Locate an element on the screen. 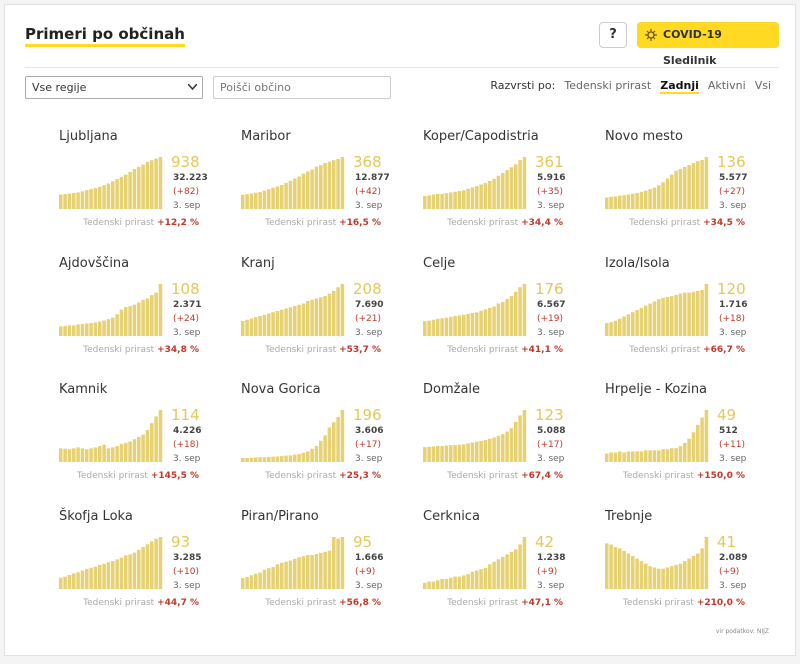 Image resolution: width=800 pixels, height=664 pixels. active: 176 is located at coordinates (549, 288).